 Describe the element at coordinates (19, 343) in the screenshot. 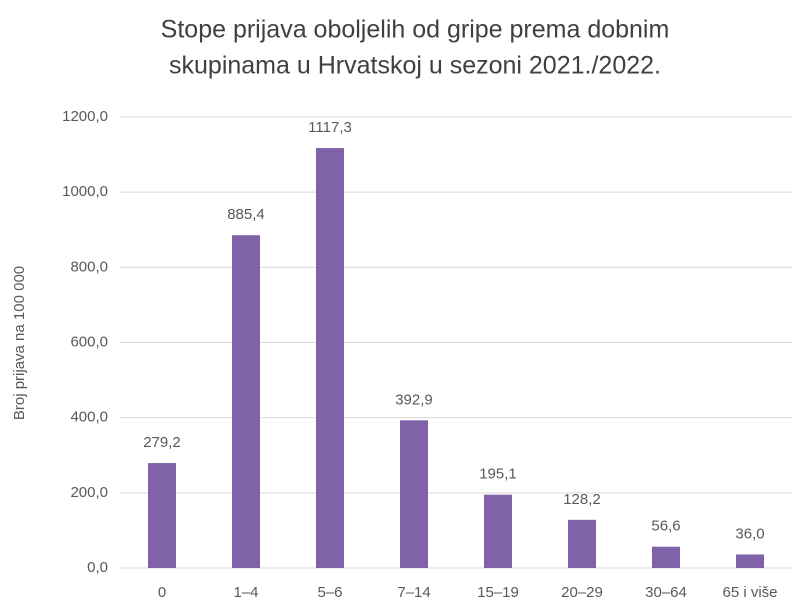

I see `y-axis-label: Broj prijava na 100 000` at that location.